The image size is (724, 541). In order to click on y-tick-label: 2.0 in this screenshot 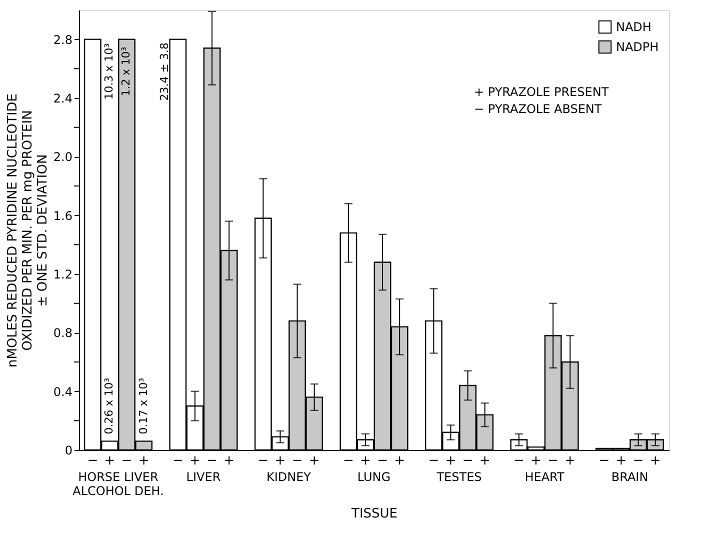, I will do `click(62, 157)`.